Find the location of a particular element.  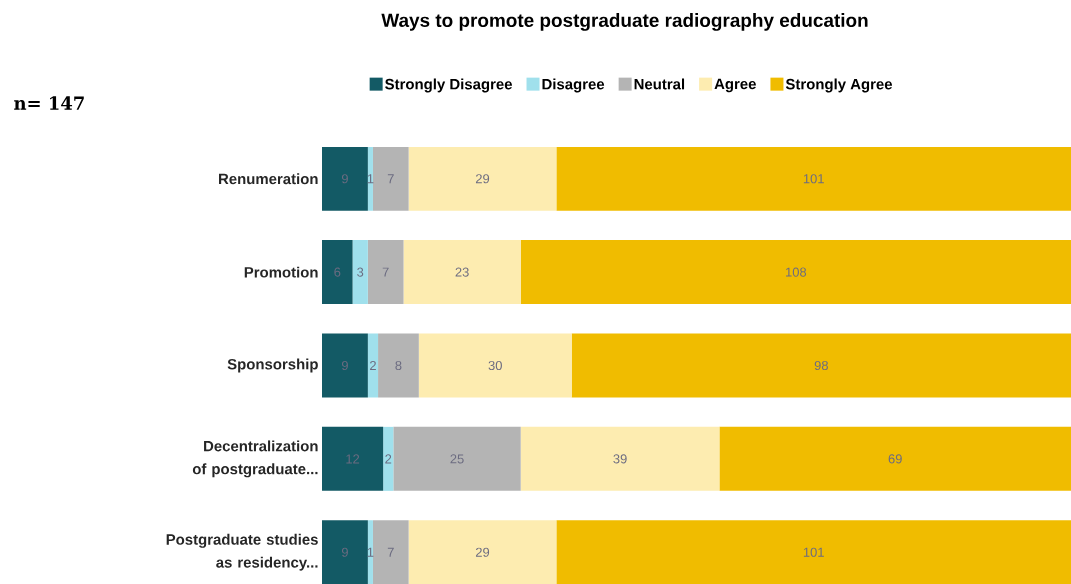

data-label: 108 is located at coordinates (796, 272).